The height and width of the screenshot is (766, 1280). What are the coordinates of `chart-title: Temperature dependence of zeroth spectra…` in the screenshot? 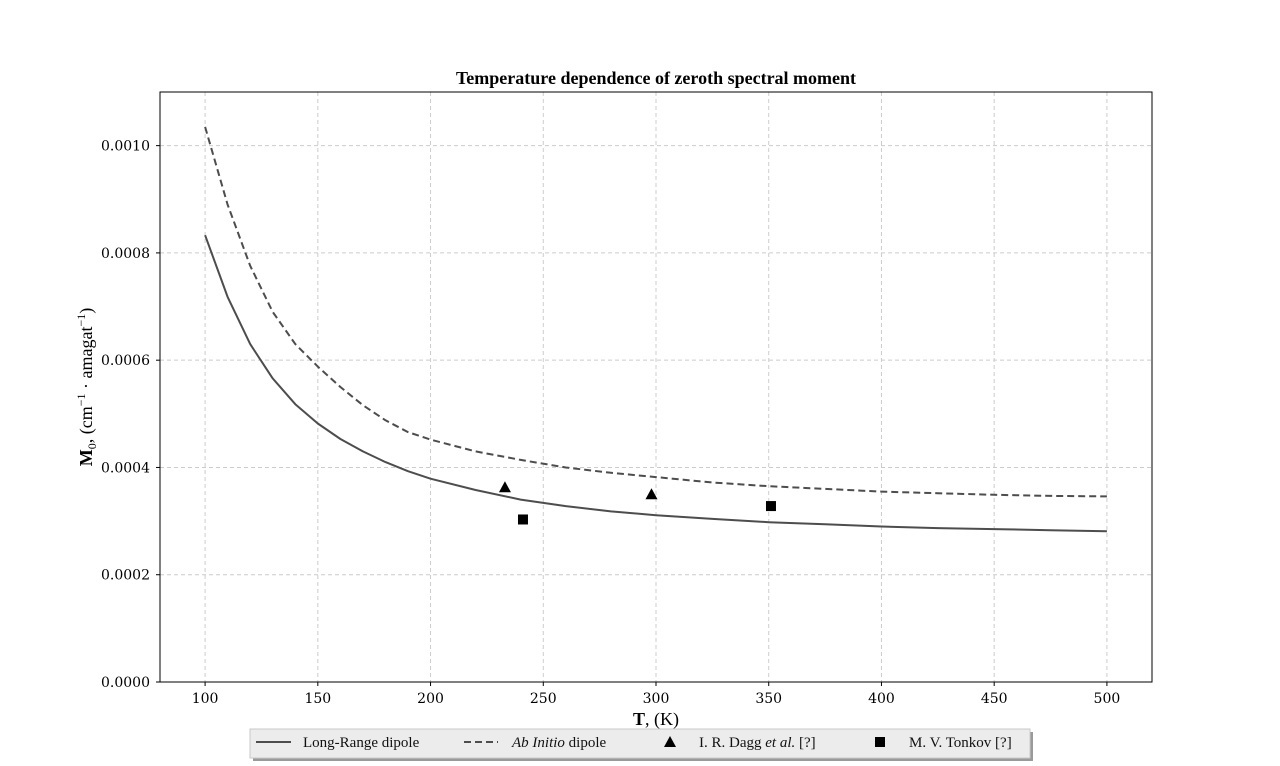 It's located at (656, 78).